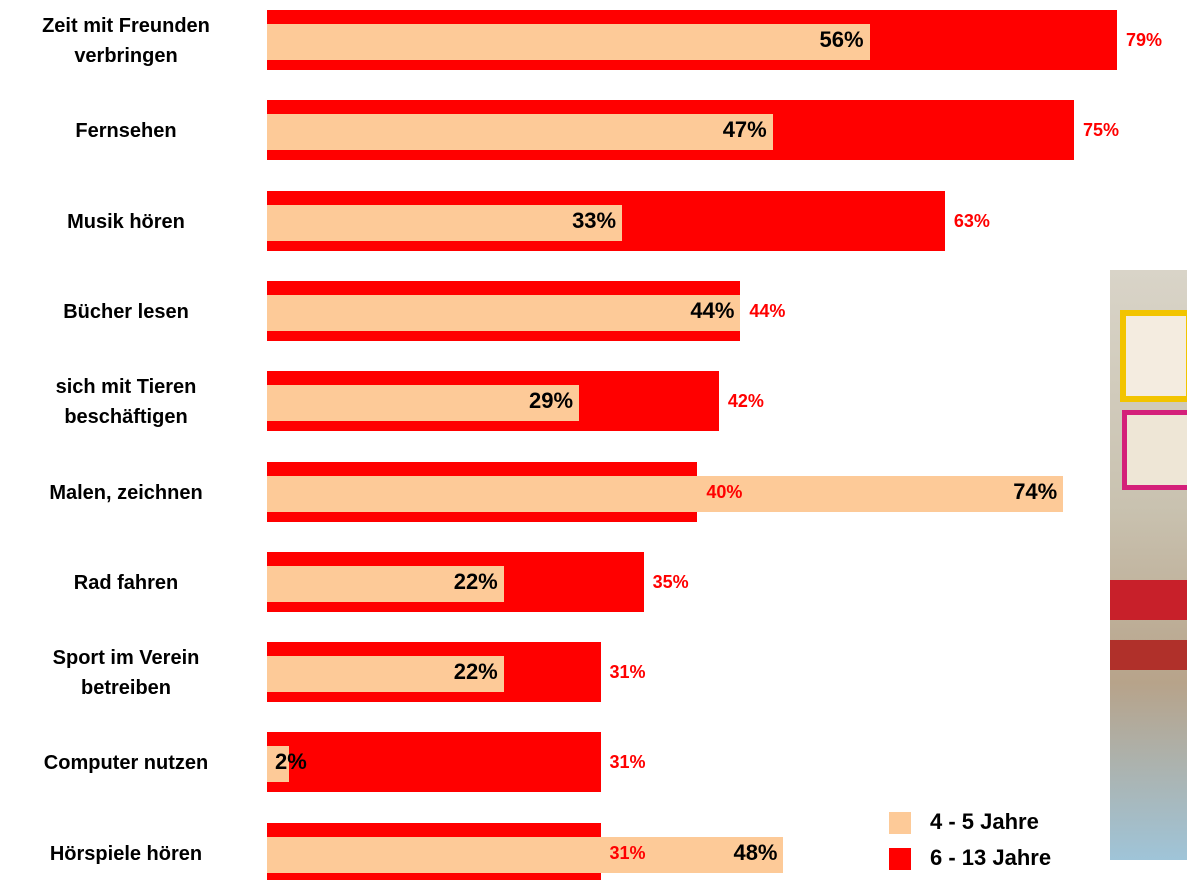  Describe the element at coordinates (670, 581) in the screenshot. I see `value-label: 35%` at that location.